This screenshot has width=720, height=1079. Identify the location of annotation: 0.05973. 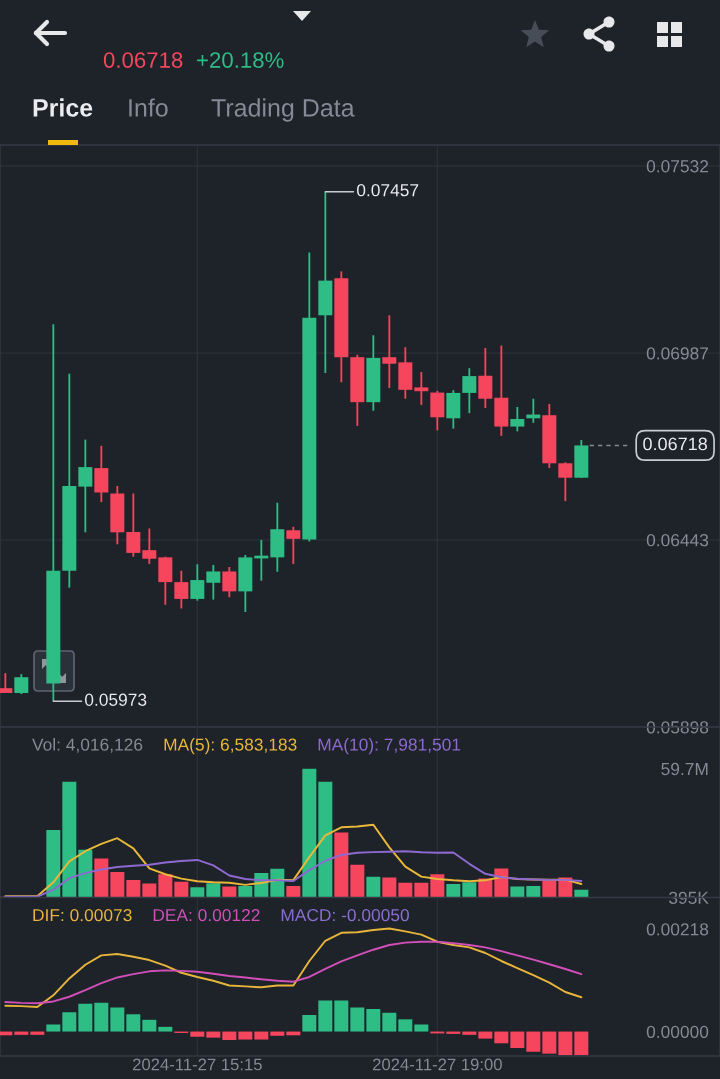
(115, 699).